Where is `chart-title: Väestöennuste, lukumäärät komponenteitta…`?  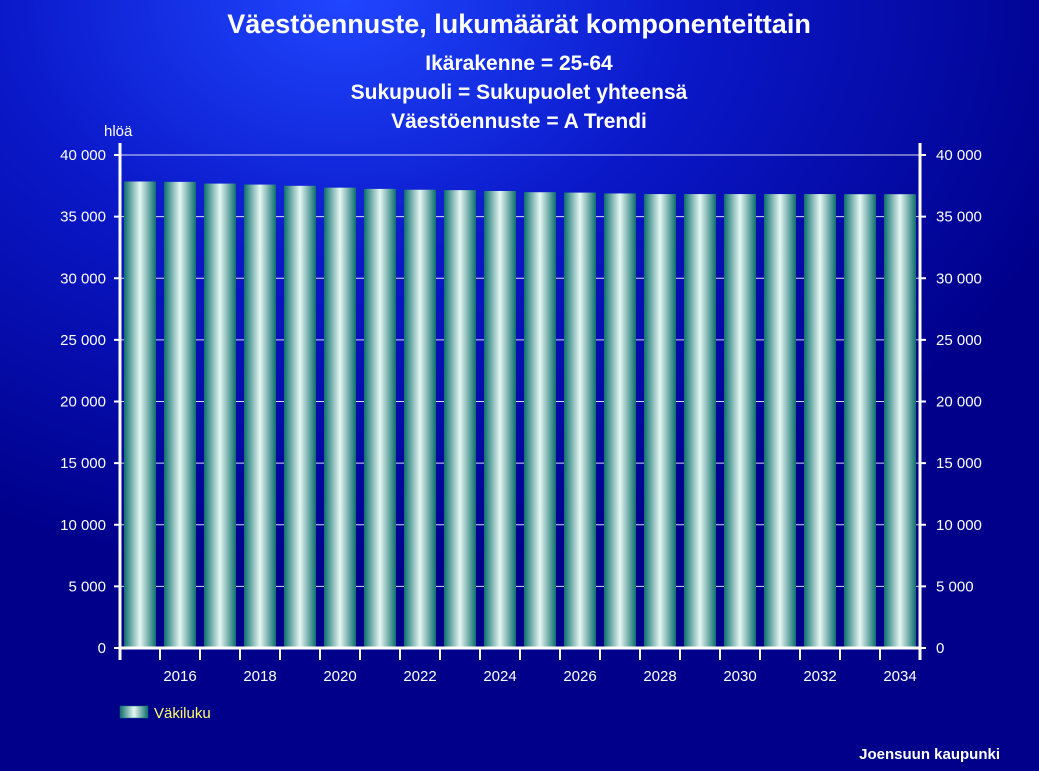 chart-title: Väestöennuste, lukumäärät komponenteitta… is located at coordinates (519, 24).